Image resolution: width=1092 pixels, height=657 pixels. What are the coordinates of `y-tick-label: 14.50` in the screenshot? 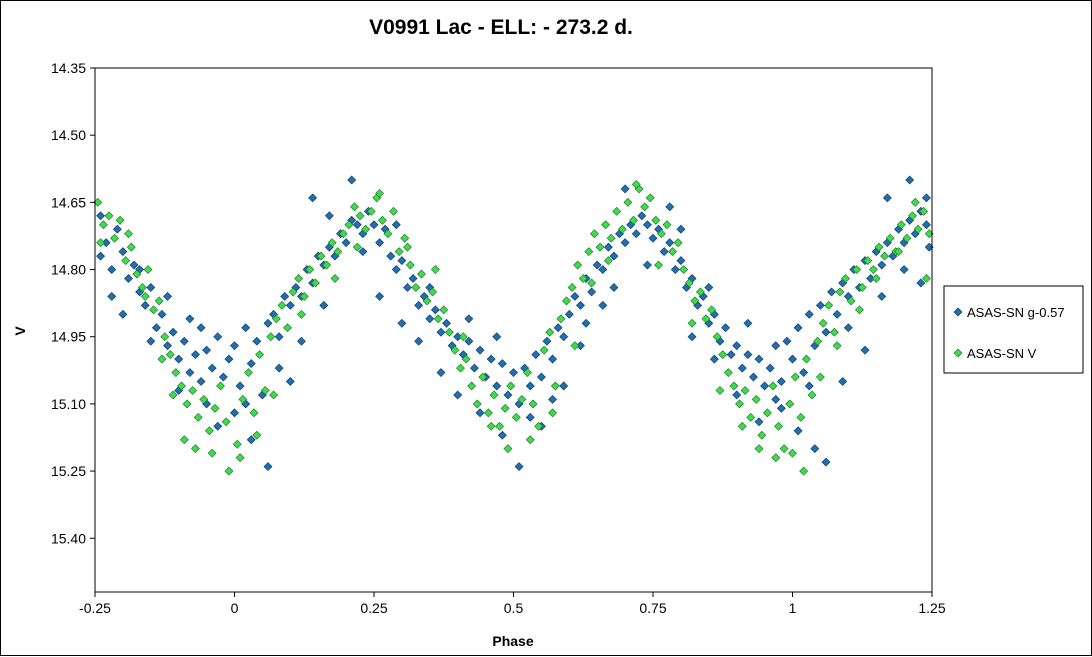 It's located at (68, 135).